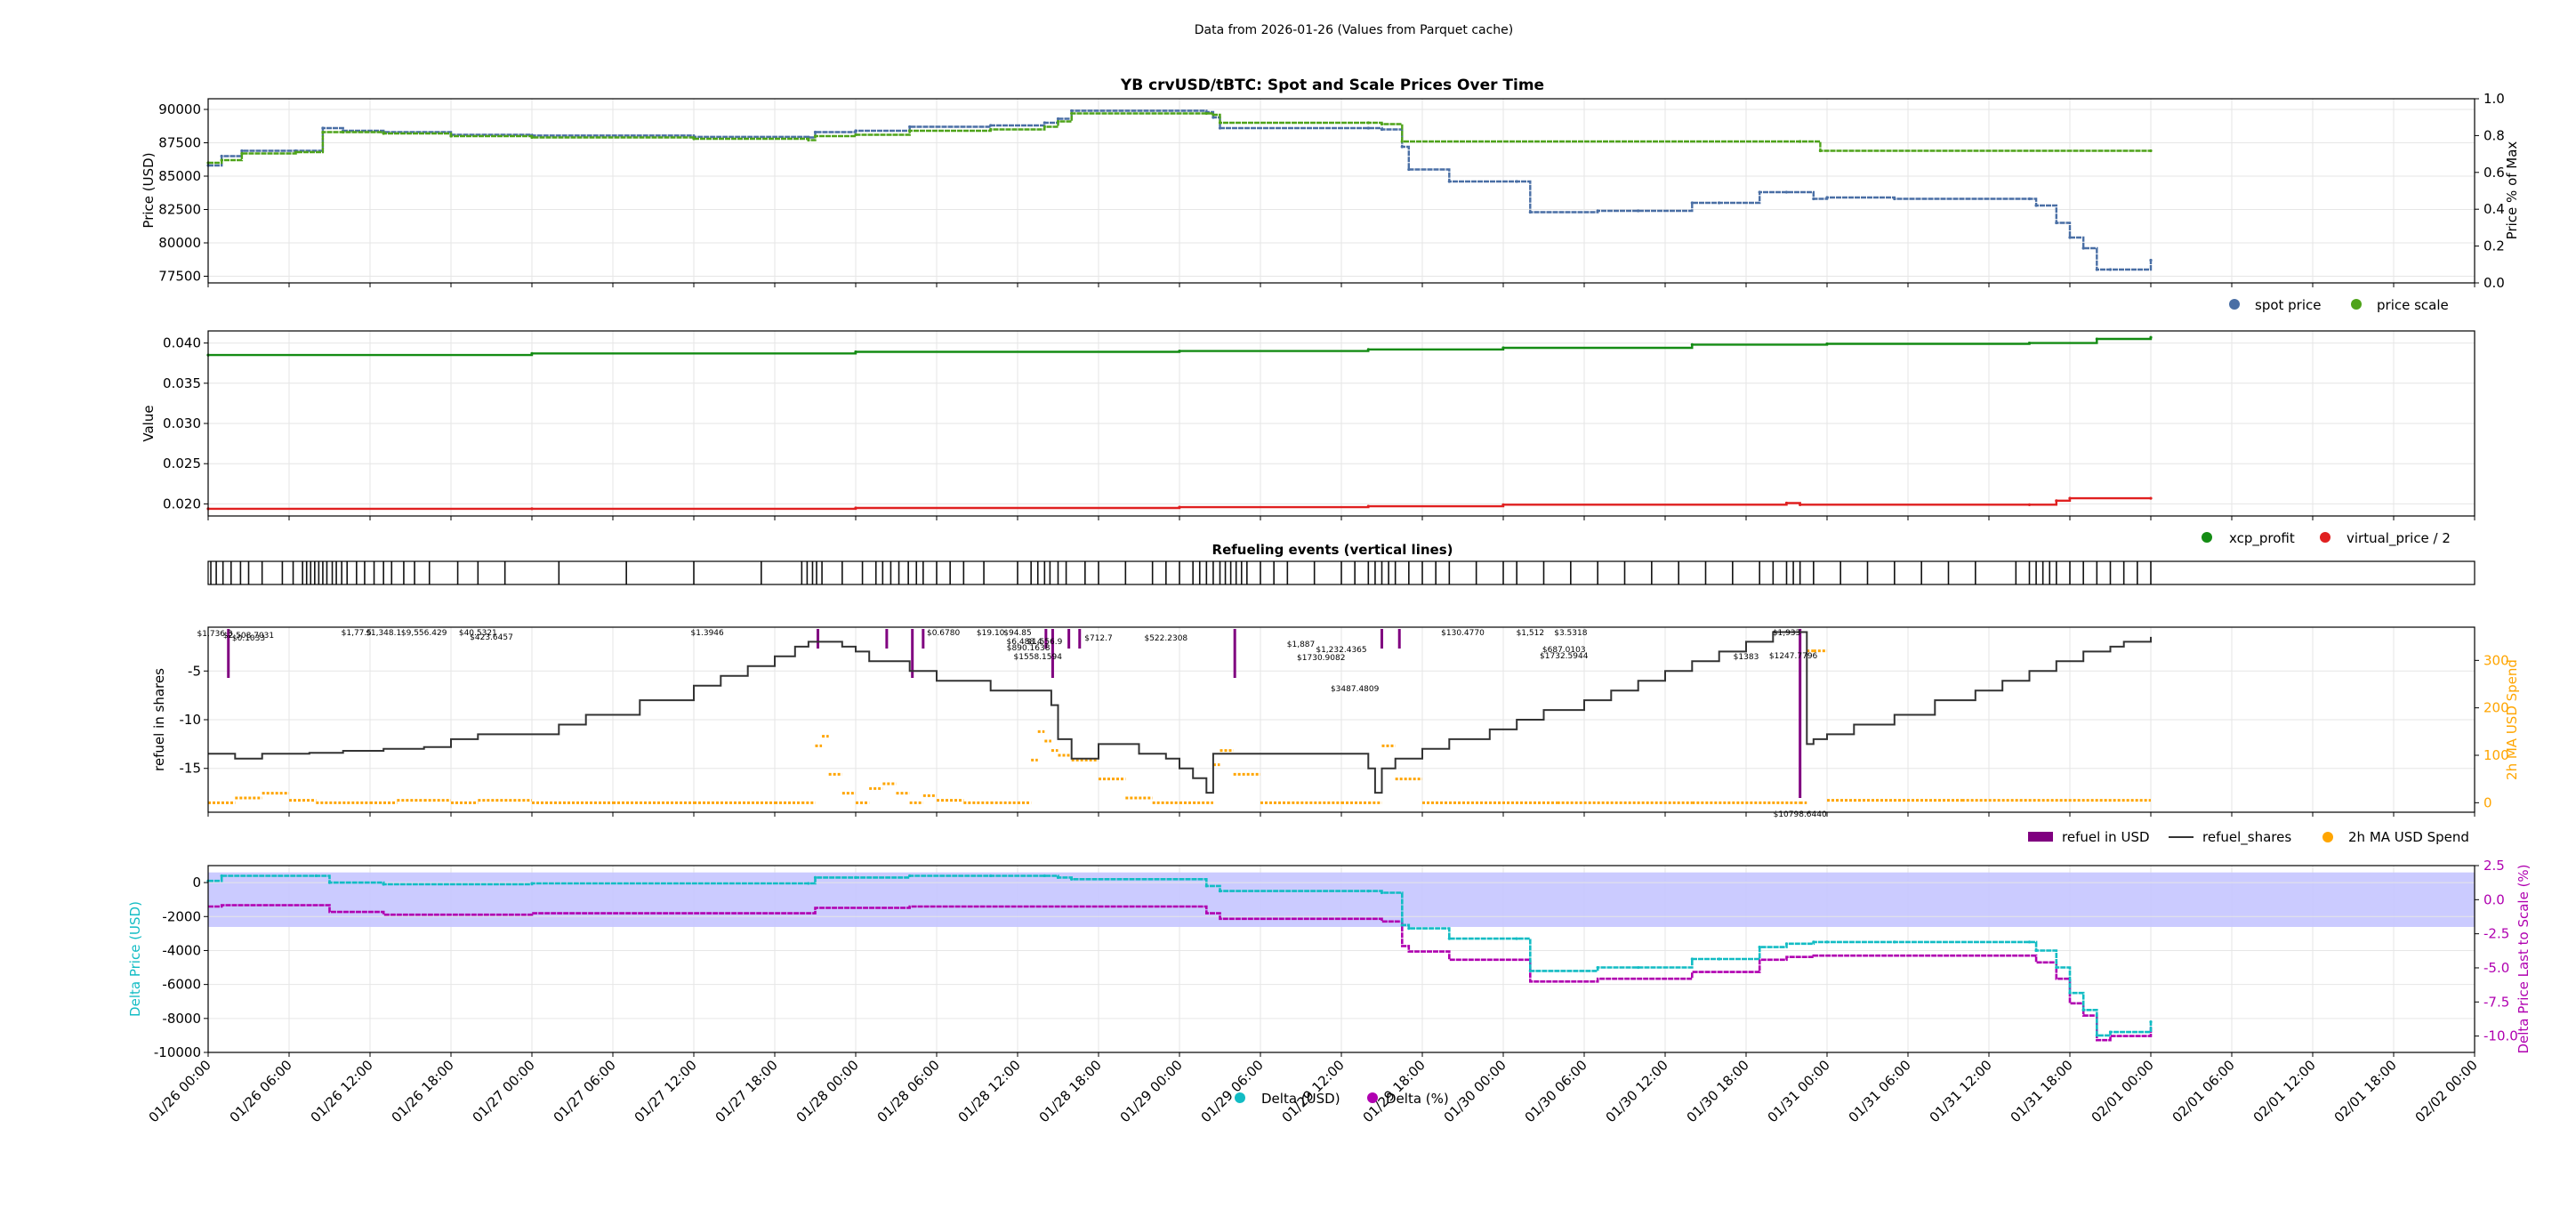 Image resolution: width=2576 pixels, height=1225 pixels. I want to click on refuel-panel-ylabel: refuel in shares, so click(159, 719).